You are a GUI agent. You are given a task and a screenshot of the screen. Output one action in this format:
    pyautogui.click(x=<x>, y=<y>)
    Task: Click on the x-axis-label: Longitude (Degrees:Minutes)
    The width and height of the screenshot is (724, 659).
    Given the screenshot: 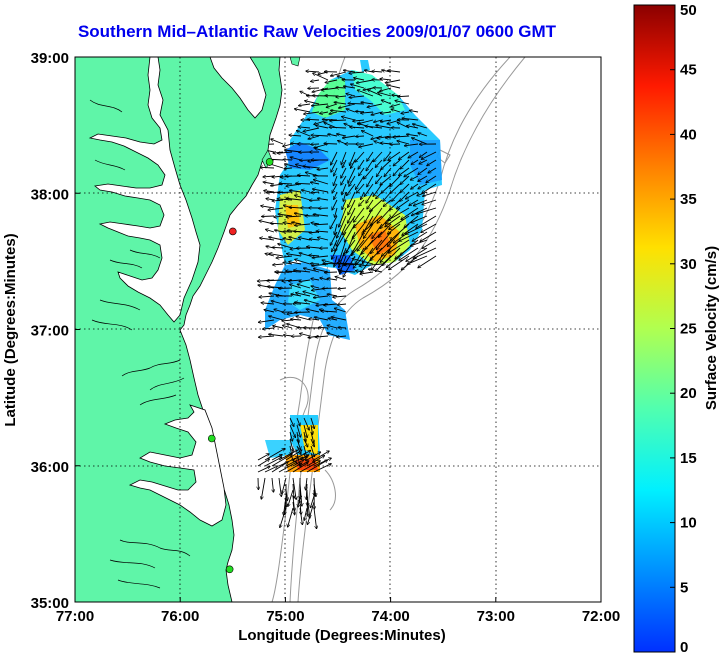 What is the action you would take?
    pyautogui.click(x=342, y=635)
    